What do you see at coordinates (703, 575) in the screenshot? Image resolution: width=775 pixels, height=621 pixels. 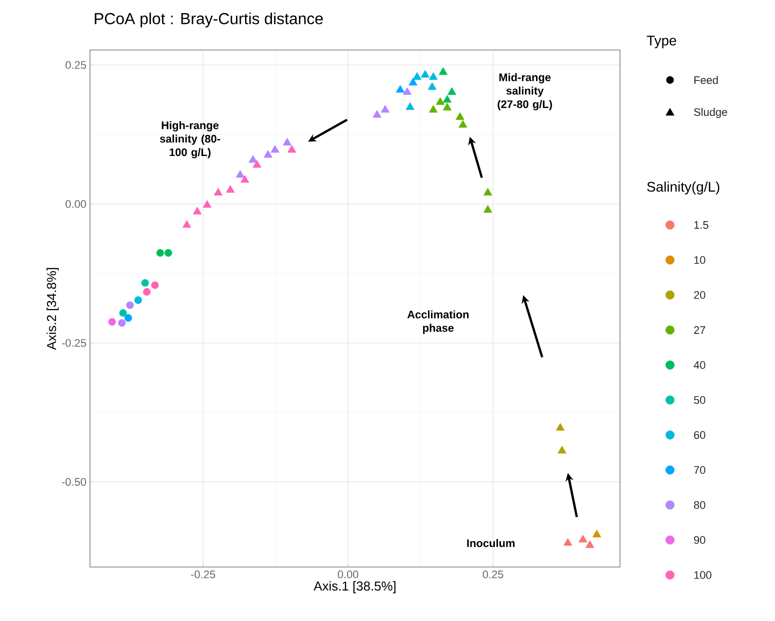 I see `legend-label: 100` at bounding box center [703, 575].